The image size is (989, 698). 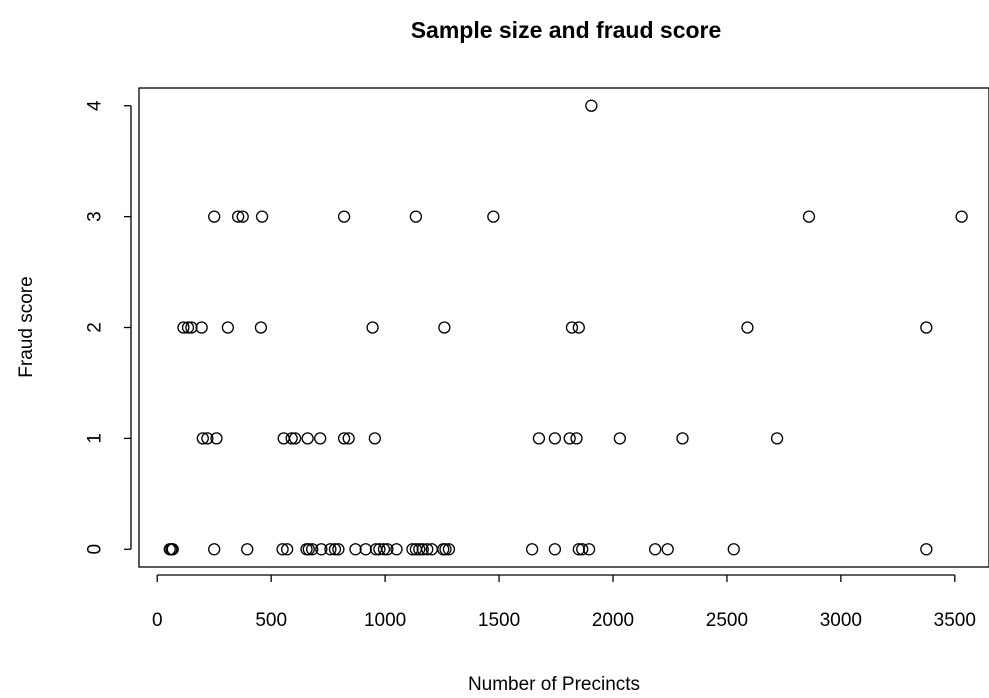 What do you see at coordinates (95, 438) in the screenshot?
I see `y-tick-label: 1` at bounding box center [95, 438].